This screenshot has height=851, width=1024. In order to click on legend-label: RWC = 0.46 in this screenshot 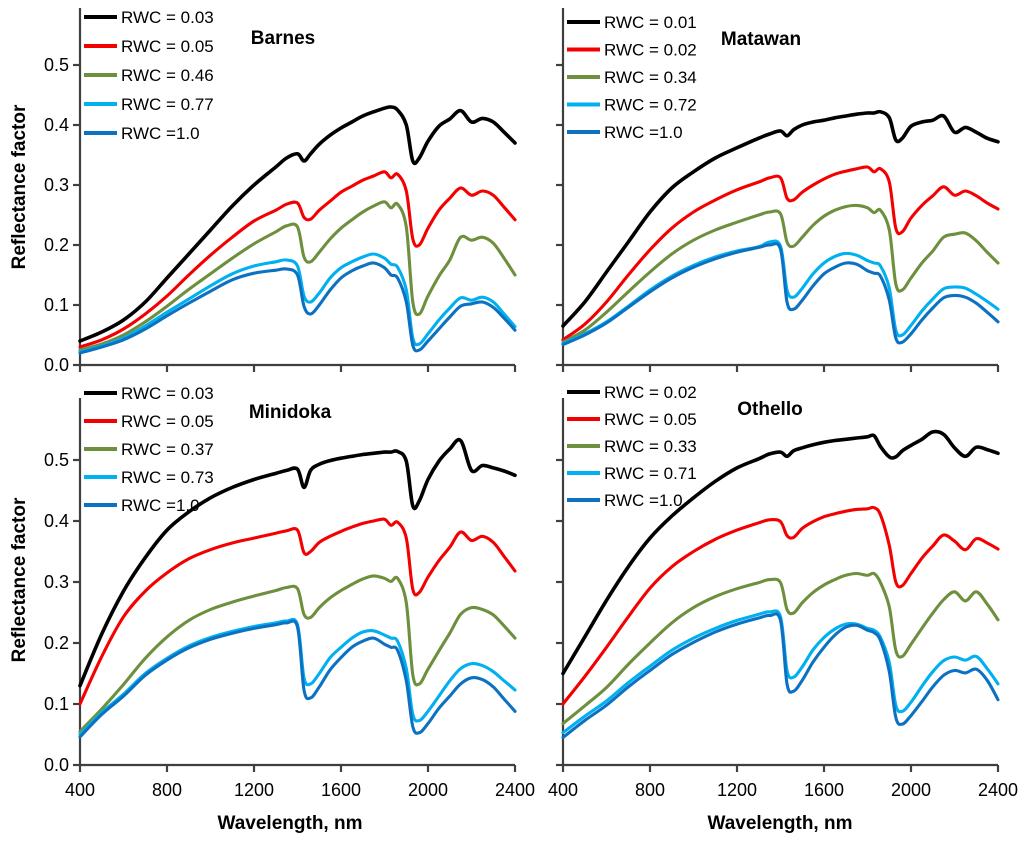, I will do `click(167, 75)`.